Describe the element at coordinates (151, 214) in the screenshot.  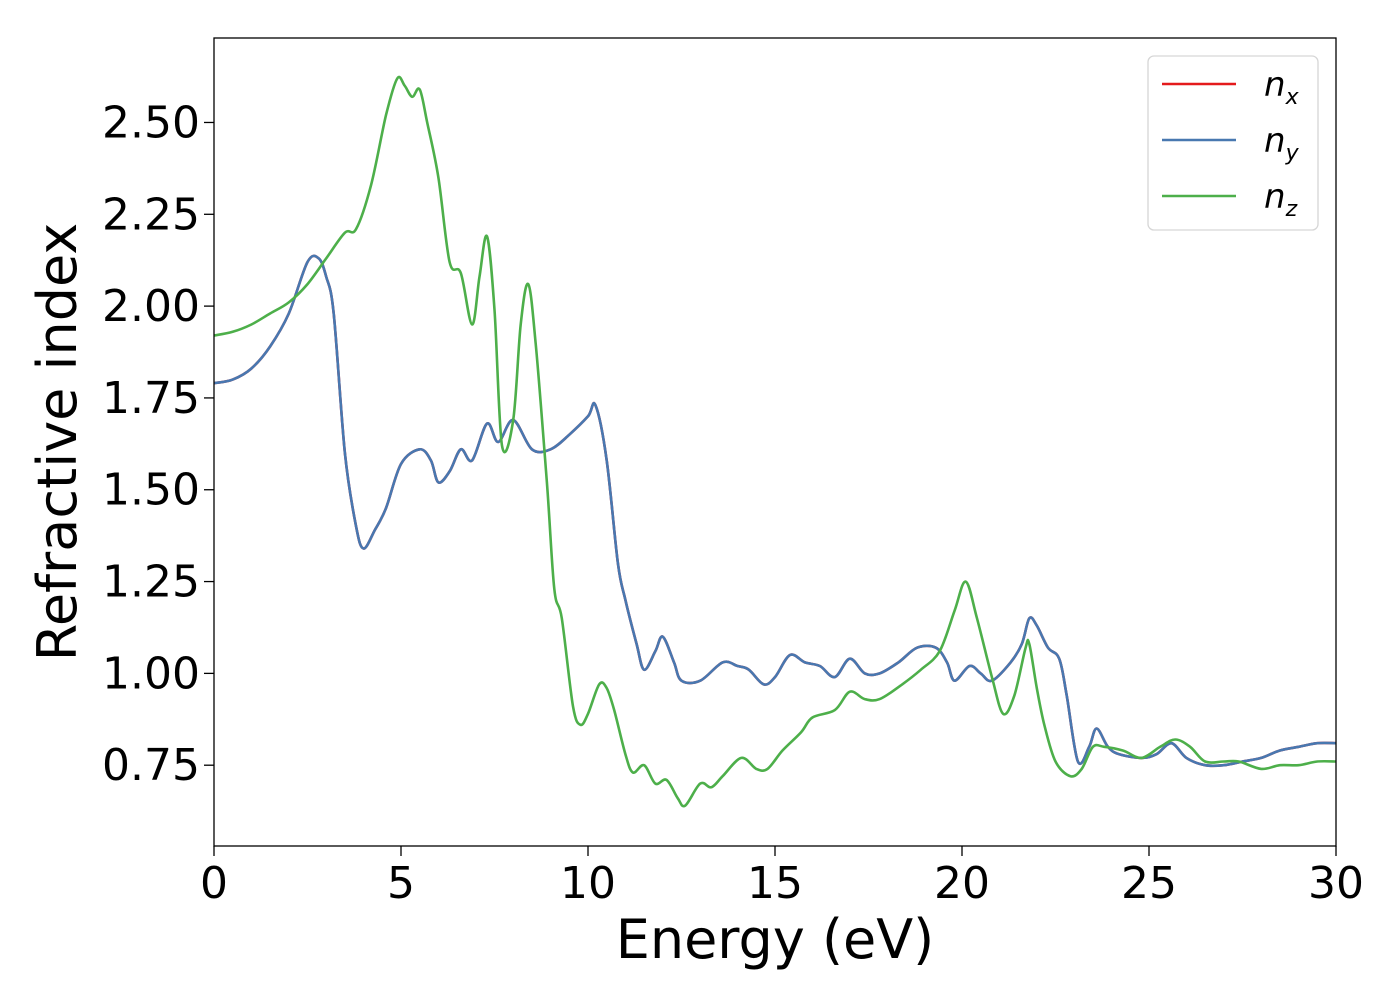
I see `y-tick-label: 2.25` at that location.